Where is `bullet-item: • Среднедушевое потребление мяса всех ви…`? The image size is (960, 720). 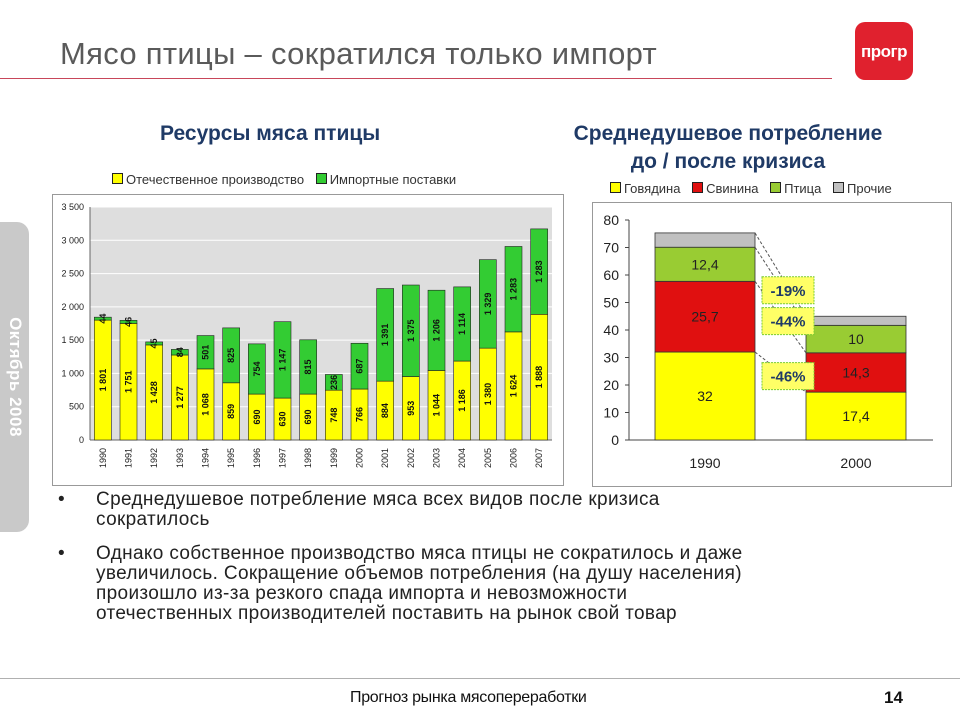 bullet-item: • Среднедушевое потребление мяса всех ви… is located at coordinates (493, 510).